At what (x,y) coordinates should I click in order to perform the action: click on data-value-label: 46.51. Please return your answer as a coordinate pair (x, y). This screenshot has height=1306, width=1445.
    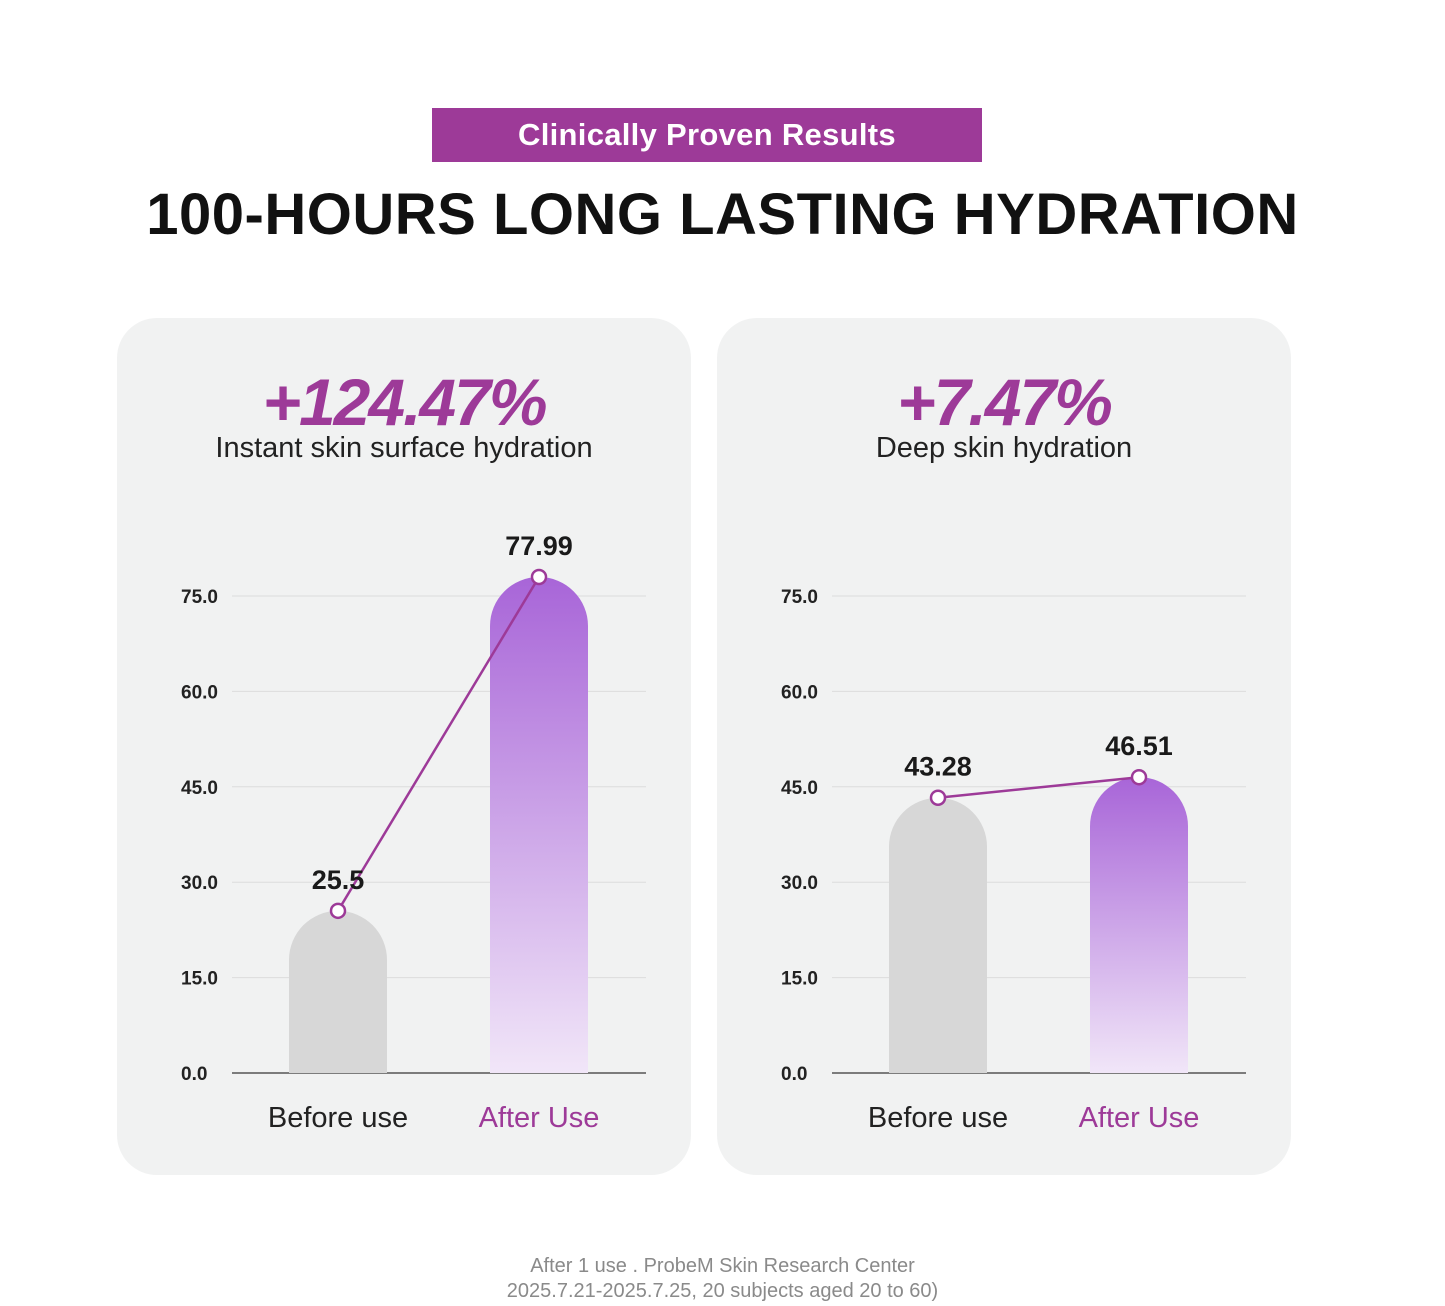
    Looking at the image, I should click on (1139, 746).